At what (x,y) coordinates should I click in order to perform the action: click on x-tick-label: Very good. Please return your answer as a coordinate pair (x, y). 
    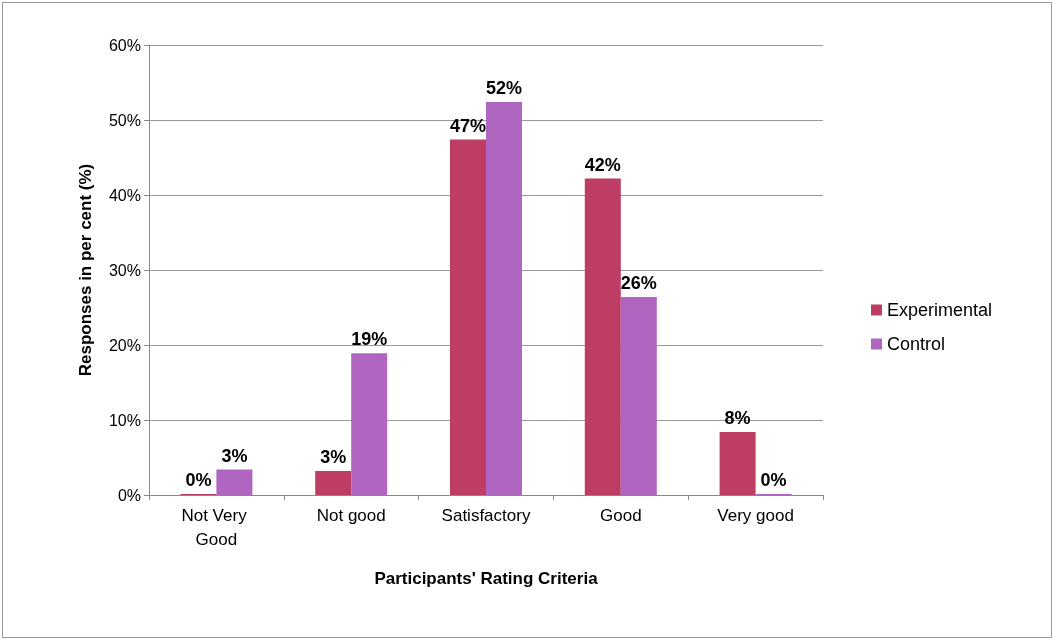
    Looking at the image, I should click on (755, 515).